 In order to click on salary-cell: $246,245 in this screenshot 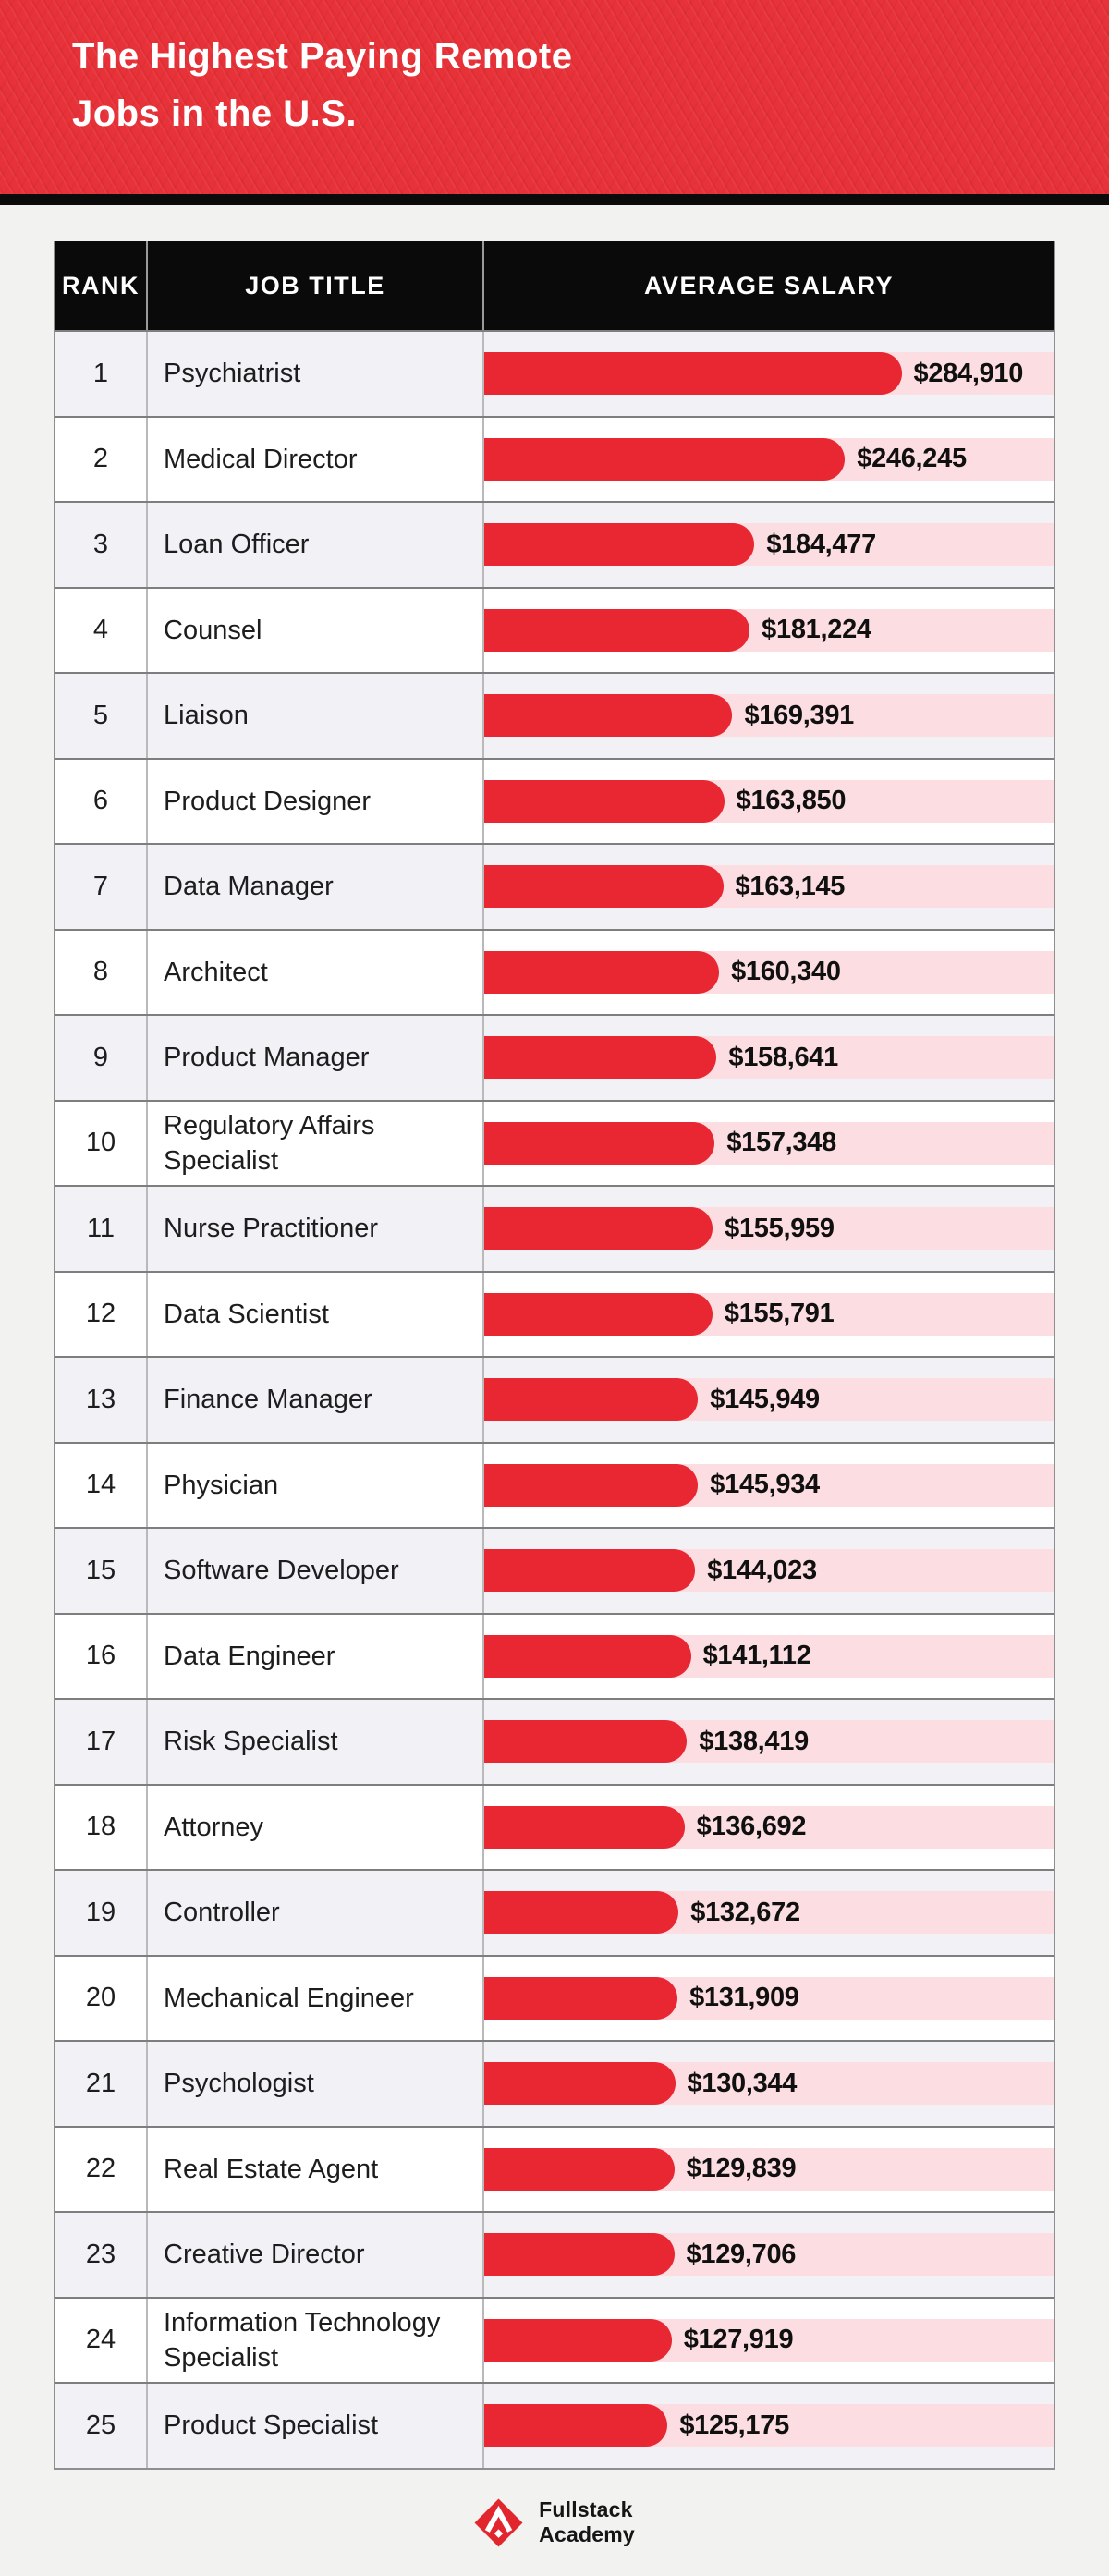, I will do `click(769, 460)`.